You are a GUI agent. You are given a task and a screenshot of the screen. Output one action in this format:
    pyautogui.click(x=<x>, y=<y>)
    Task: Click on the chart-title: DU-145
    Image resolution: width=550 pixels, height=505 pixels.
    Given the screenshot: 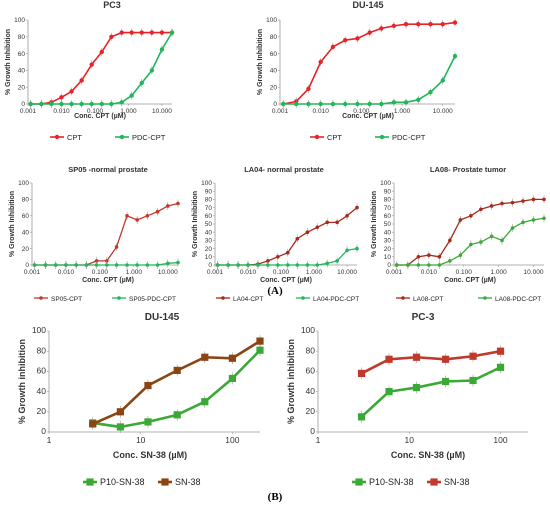 What is the action you would take?
    pyautogui.click(x=162, y=317)
    